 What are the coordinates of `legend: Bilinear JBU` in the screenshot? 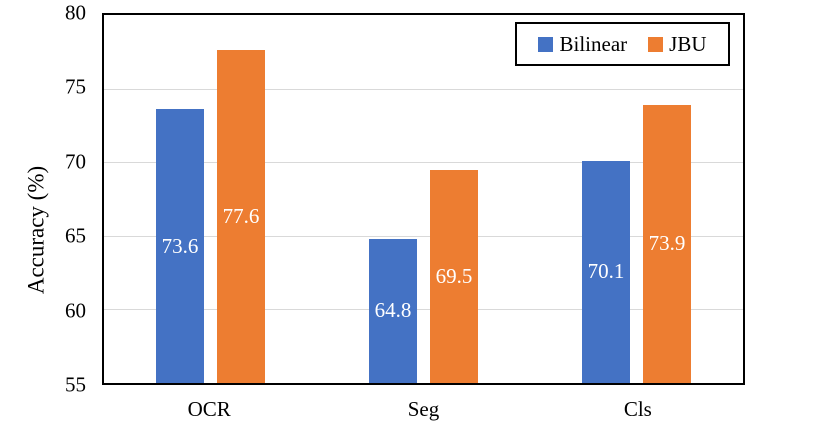 It's located at (622, 44).